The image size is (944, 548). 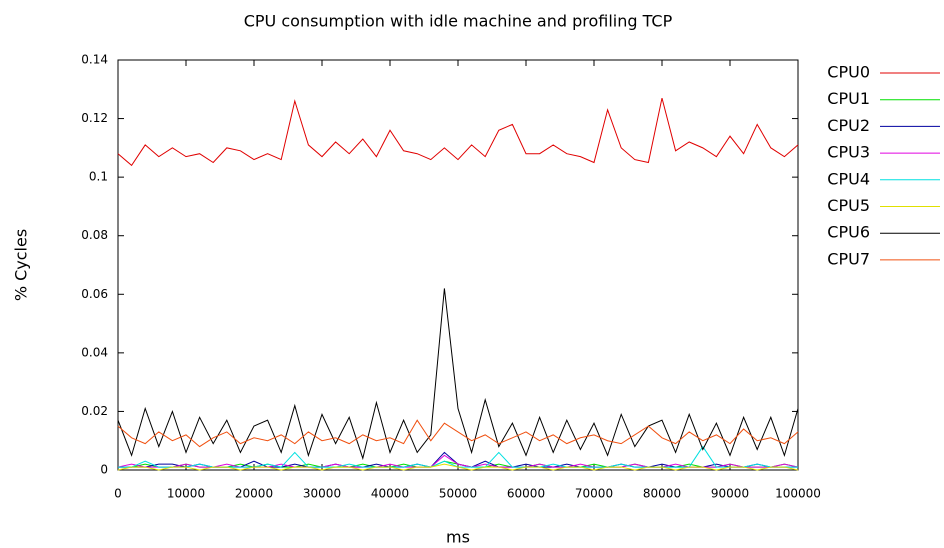 What do you see at coordinates (458, 494) in the screenshot?
I see `x-tick-label: 50000` at bounding box center [458, 494].